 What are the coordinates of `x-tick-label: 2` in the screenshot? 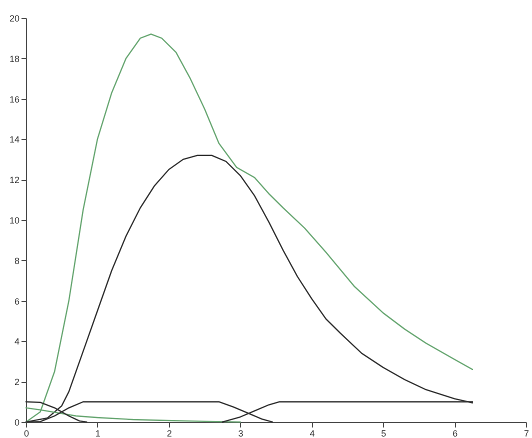 It's located at (169, 433).